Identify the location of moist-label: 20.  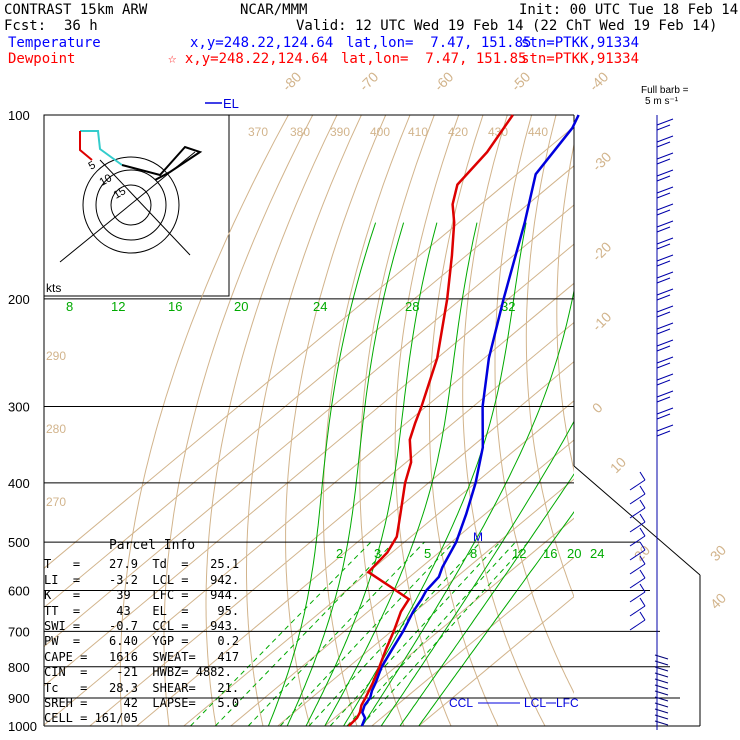
(241, 306).